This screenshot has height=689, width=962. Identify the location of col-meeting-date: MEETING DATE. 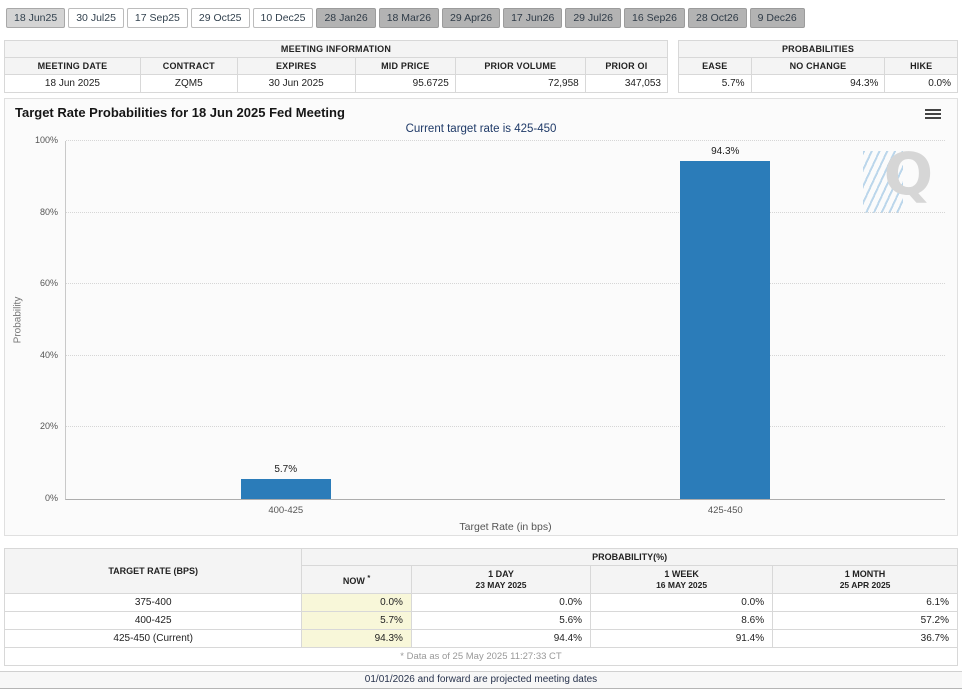
(72, 66).